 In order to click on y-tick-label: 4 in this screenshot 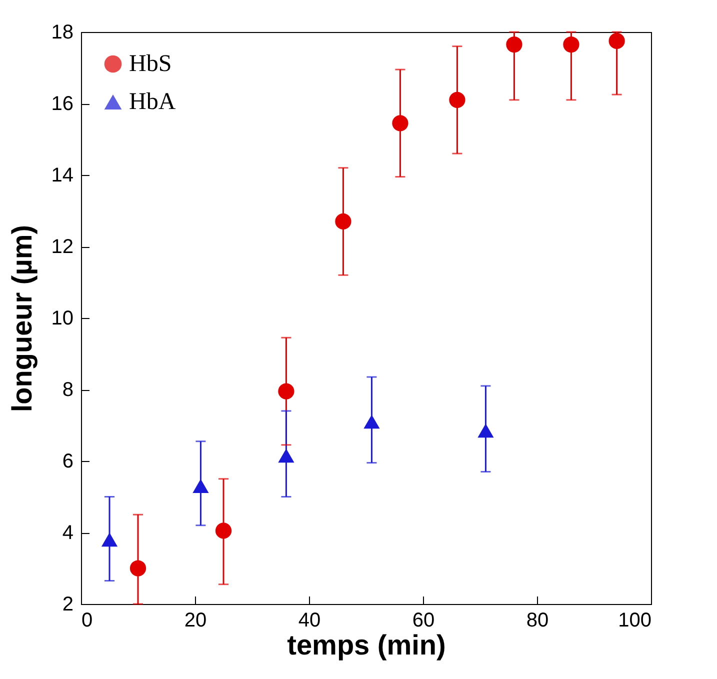, I will do `click(68, 533)`.